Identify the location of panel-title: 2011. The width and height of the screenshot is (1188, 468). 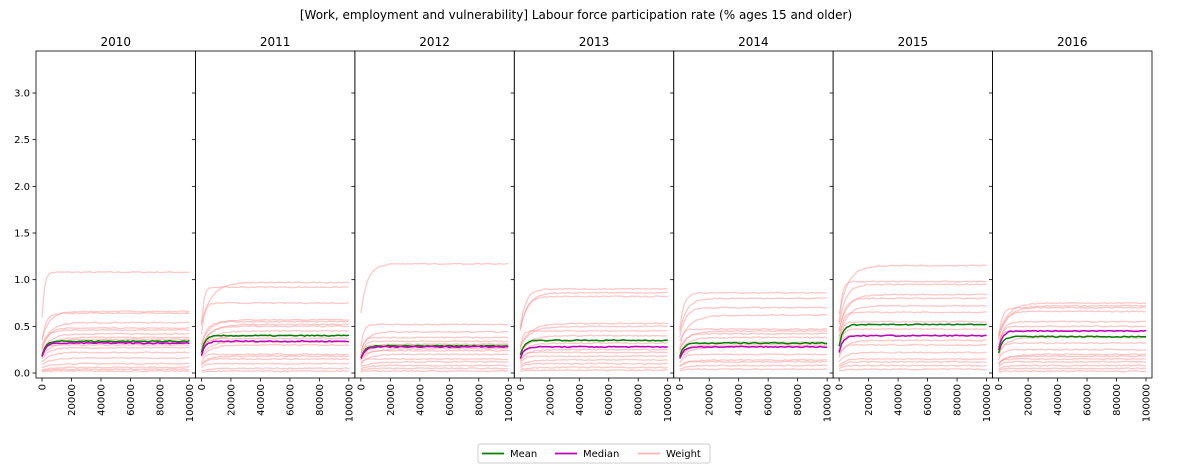
(275, 42).